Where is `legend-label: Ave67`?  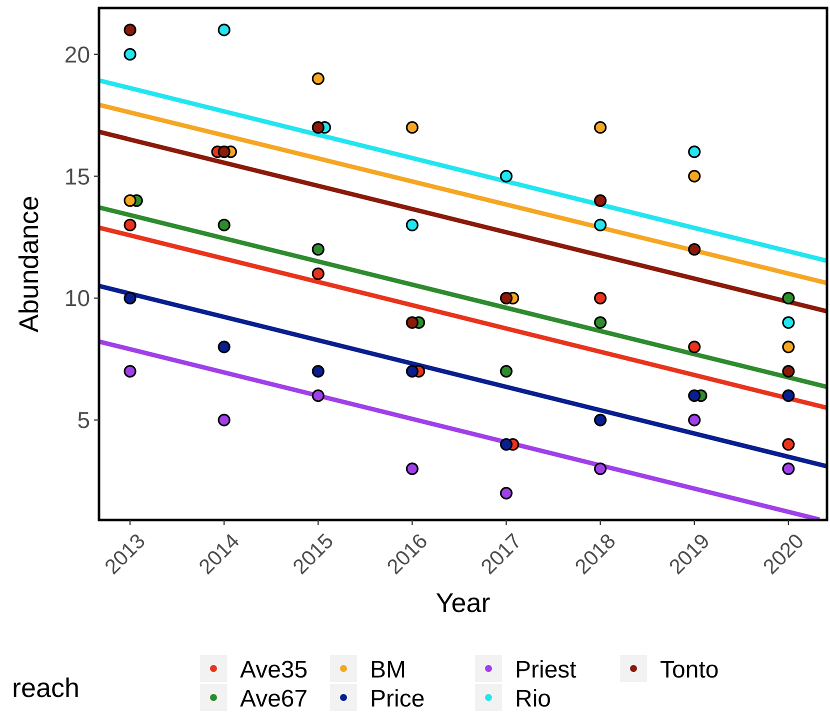 legend-label: Ave67 is located at coordinates (274, 698).